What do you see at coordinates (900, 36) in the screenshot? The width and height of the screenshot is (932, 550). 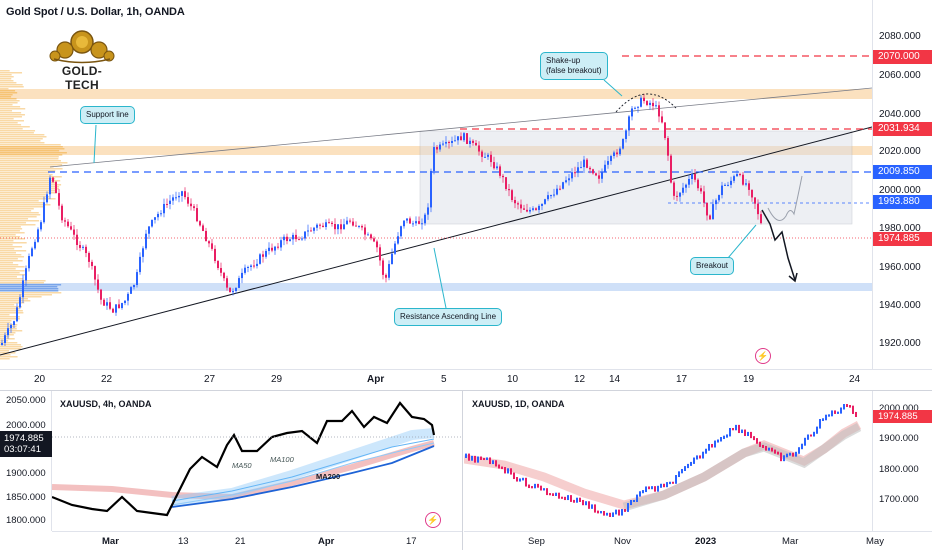 I see `y-tick: 2080.000` at bounding box center [900, 36].